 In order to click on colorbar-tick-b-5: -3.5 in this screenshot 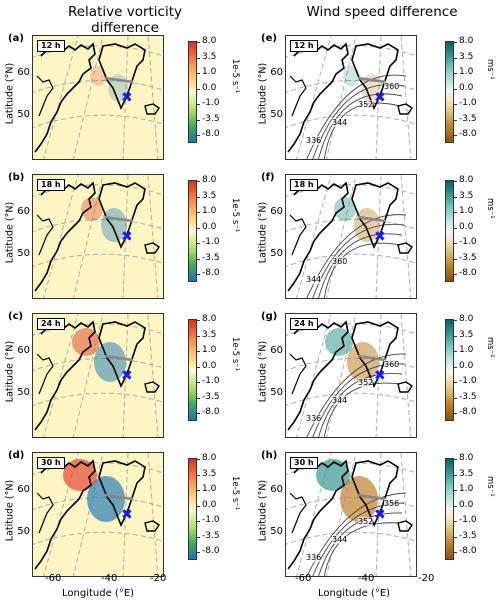, I will do `click(208, 257)`.